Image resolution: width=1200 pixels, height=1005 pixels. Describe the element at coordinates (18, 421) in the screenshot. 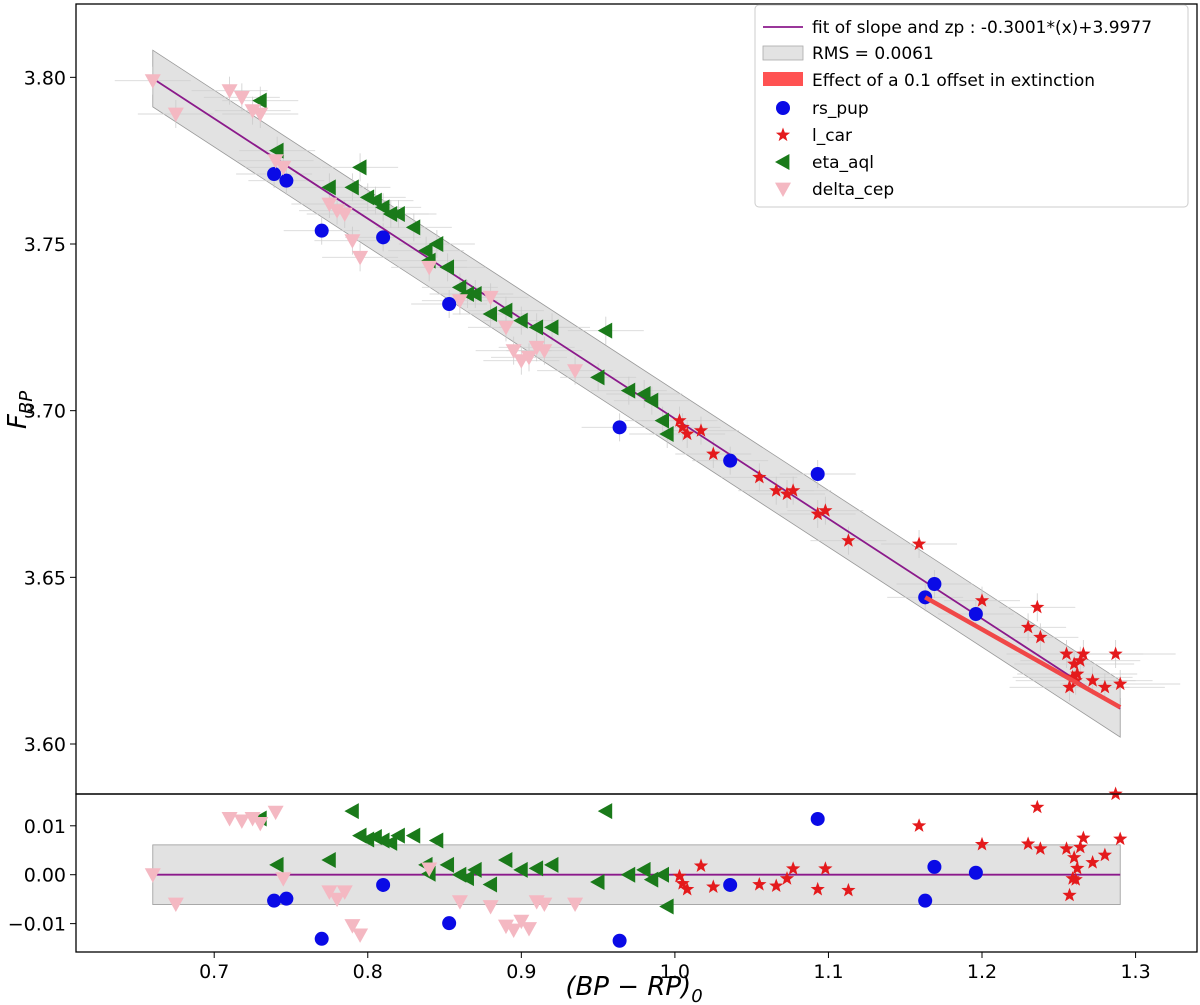

I see `y-axis-label-main: F` at that location.